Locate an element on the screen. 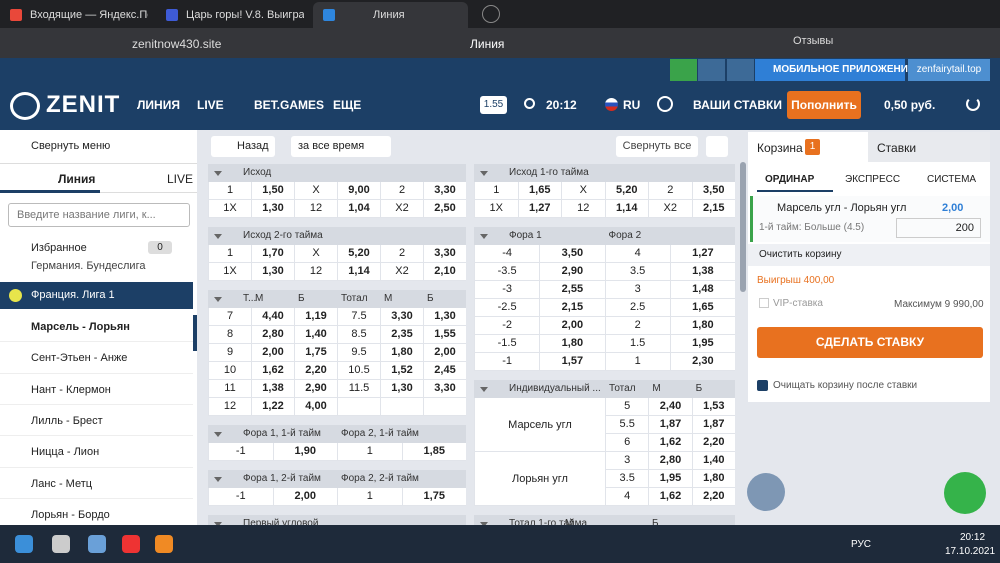 Image resolution: width=1000 pixels, height=563 pixels. match: Сент-Этьен - Анже is located at coordinates (79, 358).